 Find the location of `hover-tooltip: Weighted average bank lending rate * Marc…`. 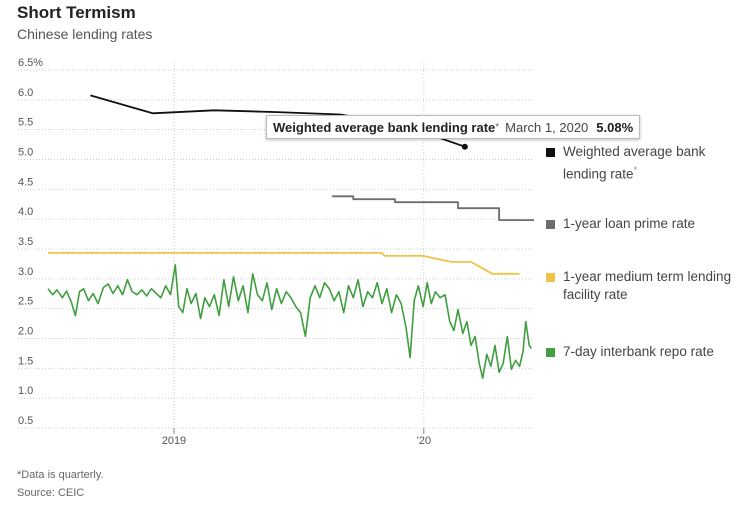

hover-tooltip: Weighted average bank lending rate * Marc… is located at coordinates (453, 127).